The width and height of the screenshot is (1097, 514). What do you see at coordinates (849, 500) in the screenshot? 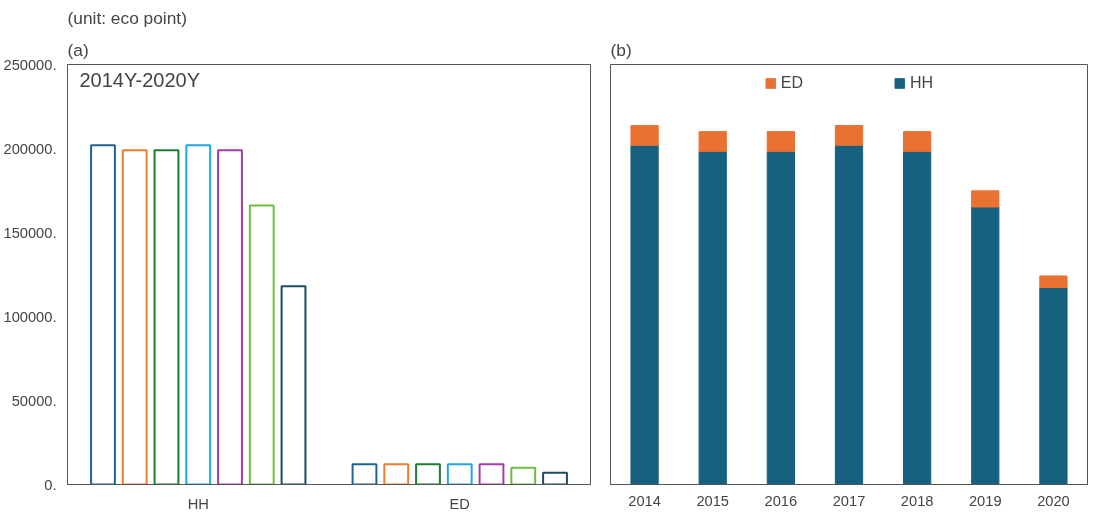
I see `x-tick-label: 2017` at bounding box center [849, 500].